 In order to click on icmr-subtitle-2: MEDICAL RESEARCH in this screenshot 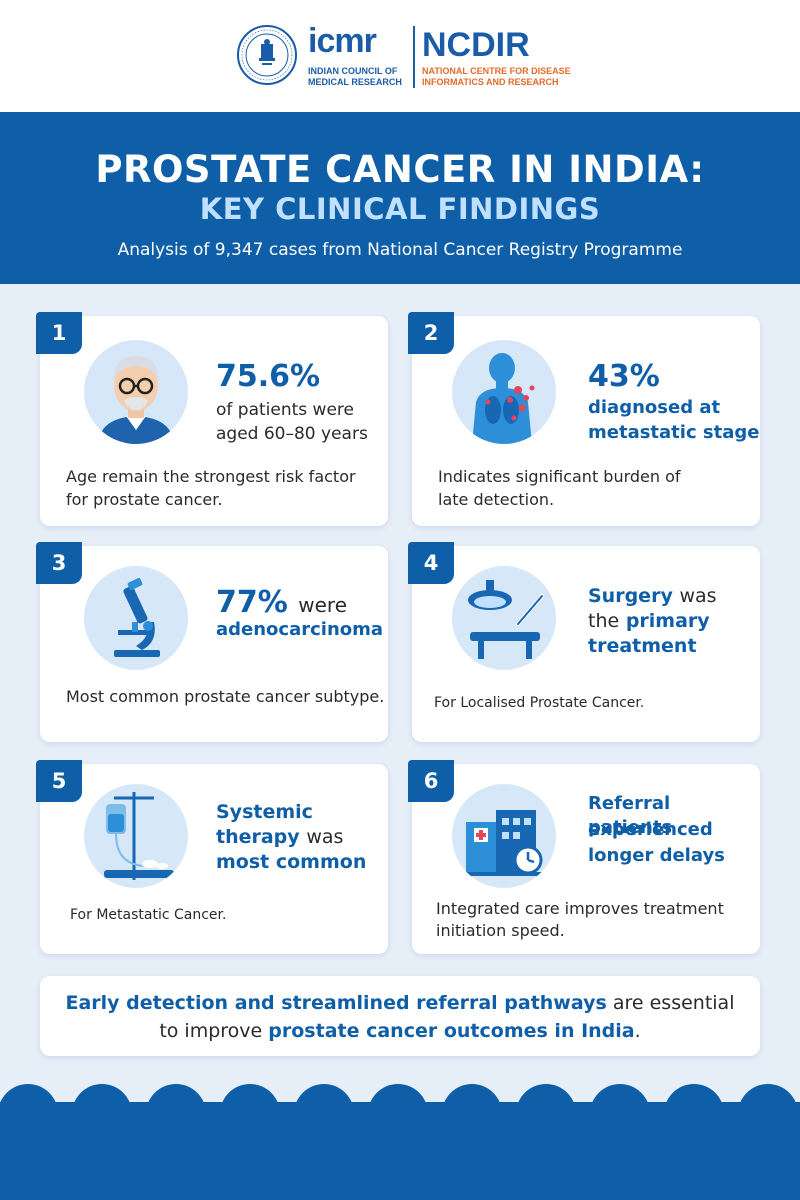, I will do `click(355, 82)`.